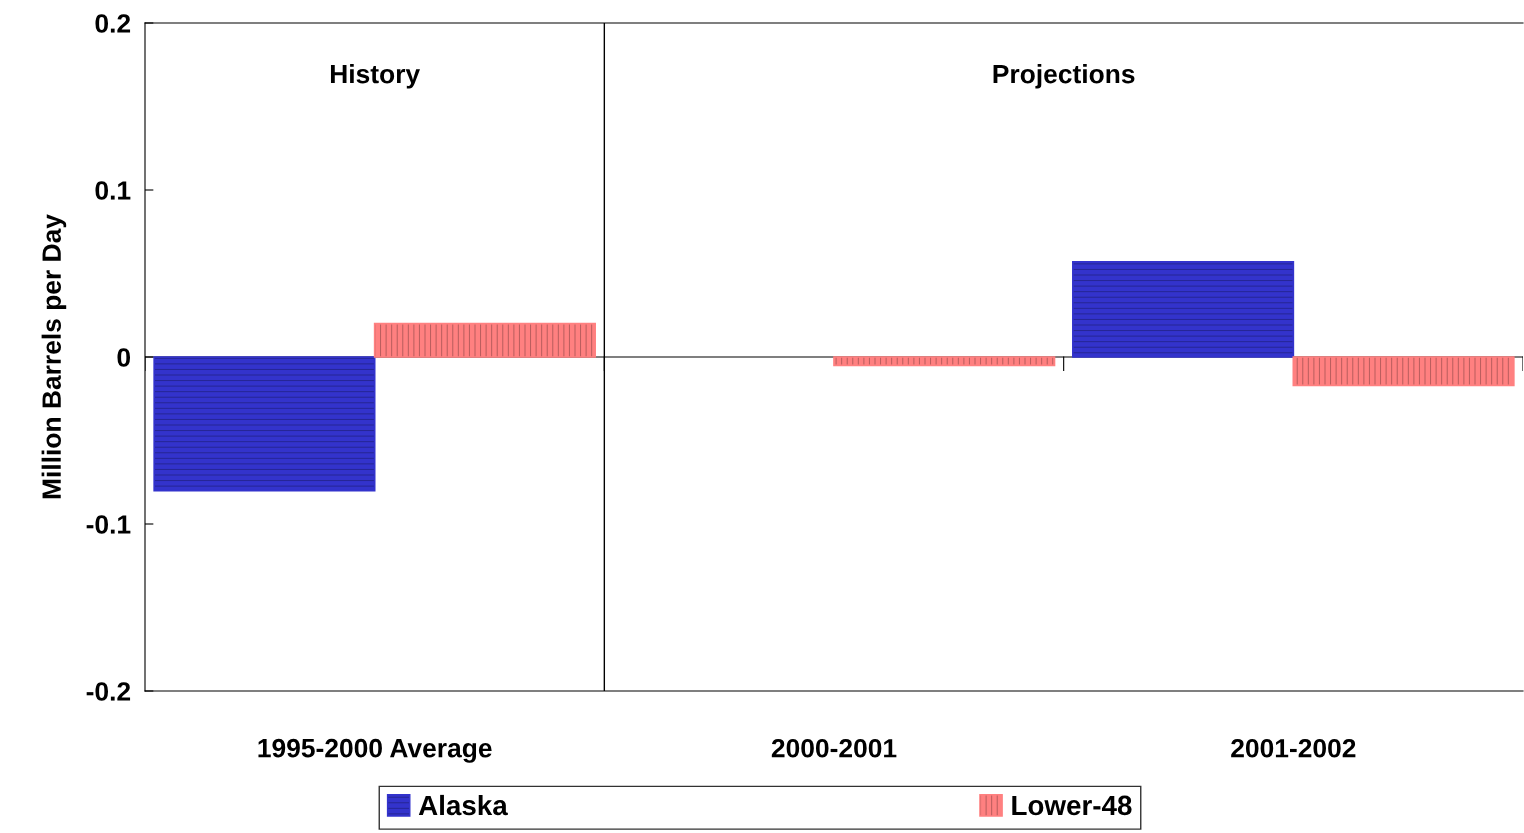 The image size is (1524, 833). What do you see at coordinates (108, 691) in the screenshot?
I see `y-tick-label: -0.2` at bounding box center [108, 691].